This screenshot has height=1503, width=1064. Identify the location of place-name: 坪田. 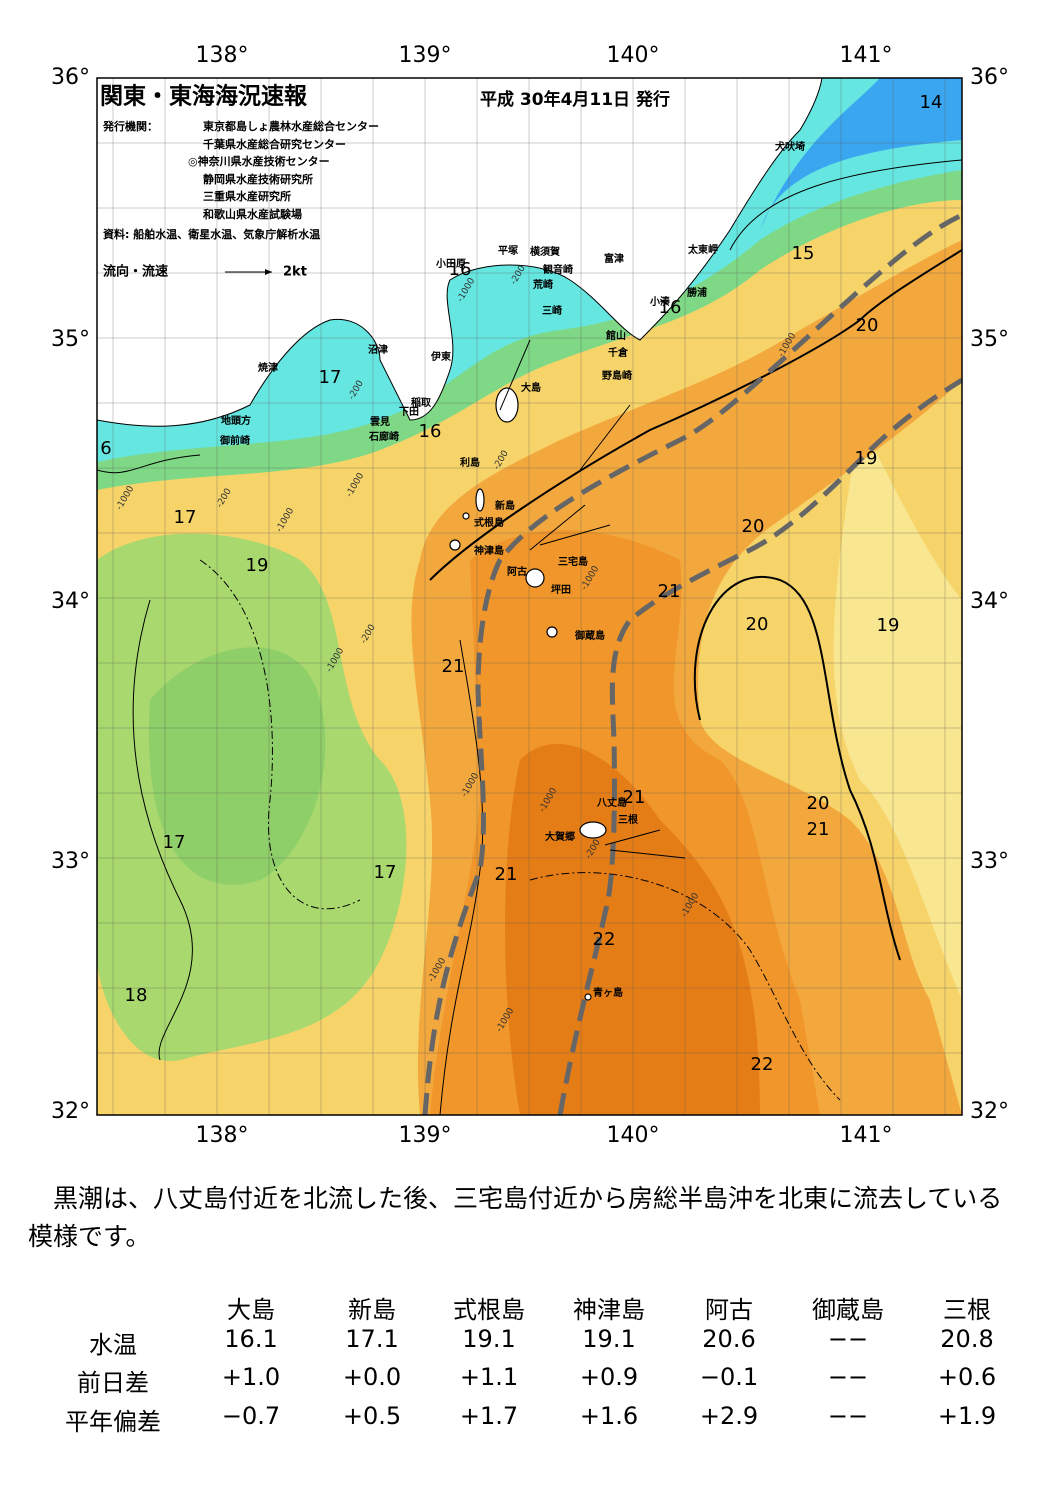
(561, 589).